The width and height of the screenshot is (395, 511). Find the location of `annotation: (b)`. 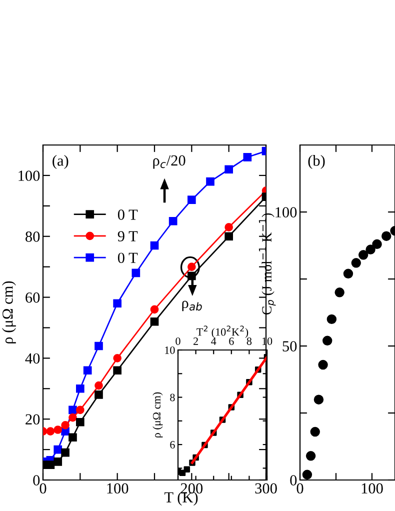

annotation: (b) is located at coordinates (316, 162).